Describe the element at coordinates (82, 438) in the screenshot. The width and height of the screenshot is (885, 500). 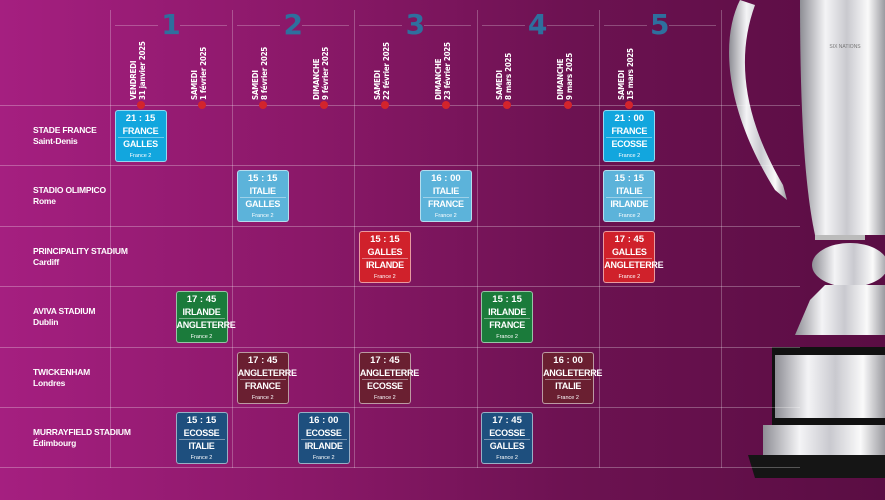
I see `venue-label: MURRAYFIELD STADIUM Édimbourg` at that location.